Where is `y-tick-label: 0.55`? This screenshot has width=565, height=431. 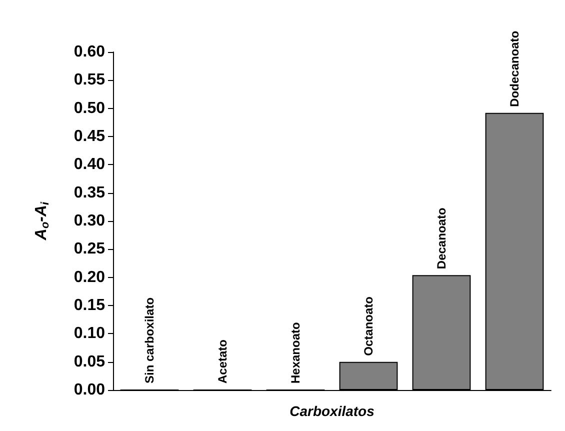 y-tick-label: 0.55 is located at coordinates (90, 80).